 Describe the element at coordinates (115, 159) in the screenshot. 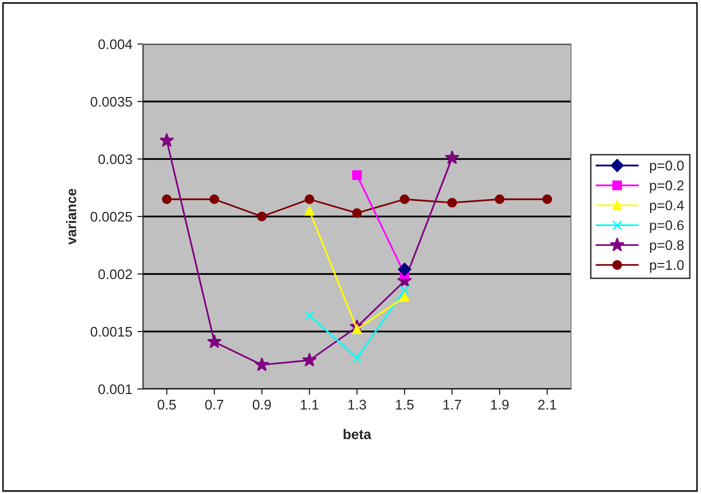

I see `y-tick-label: 0.003` at that location.